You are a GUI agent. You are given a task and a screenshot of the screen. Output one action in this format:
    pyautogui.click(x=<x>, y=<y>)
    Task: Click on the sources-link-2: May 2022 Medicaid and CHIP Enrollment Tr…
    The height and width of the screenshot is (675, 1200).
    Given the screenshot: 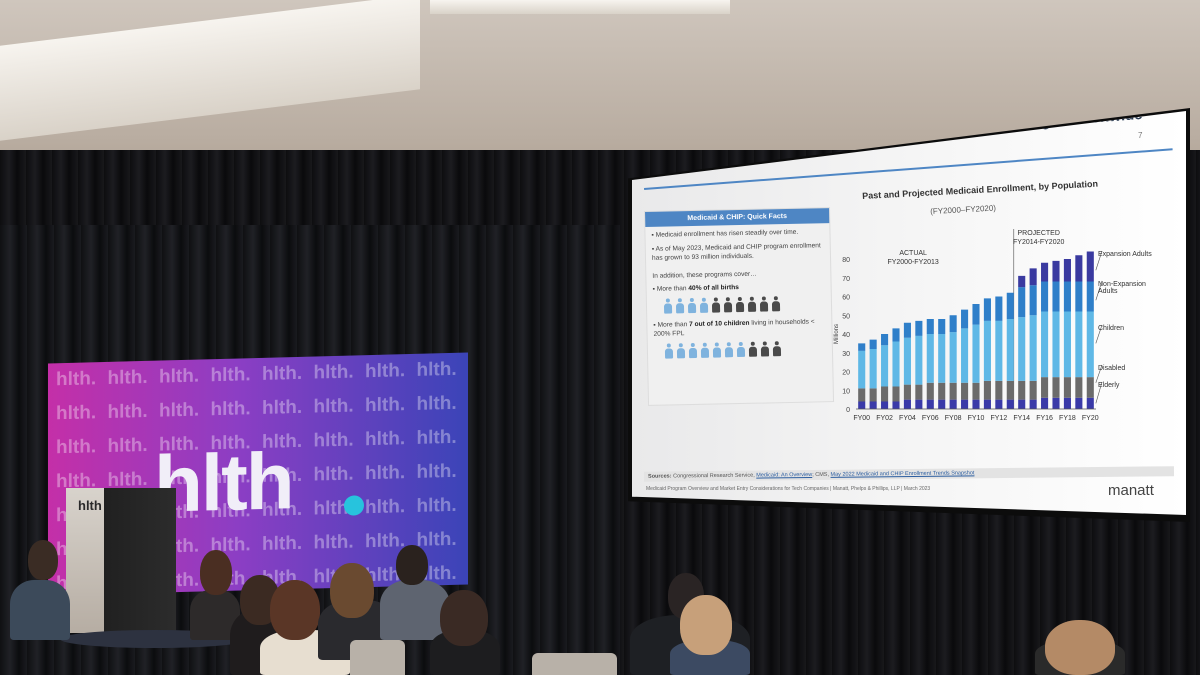 What is the action you would take?
    pyautogui.click(x=902, y=474)
    